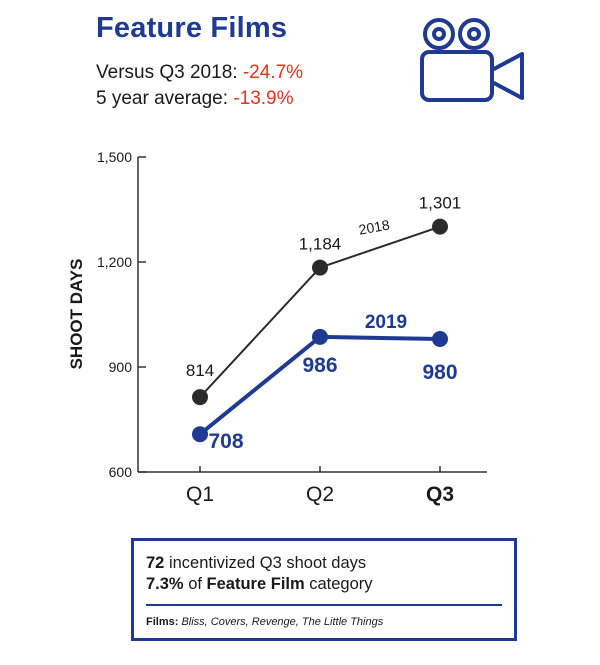 The width and height of the screenshot is (600, 665). What do you see at coordinates (273, 72) in the screenshot?
I see `stat-value: -24.7%` at bounding box center [273, 72].